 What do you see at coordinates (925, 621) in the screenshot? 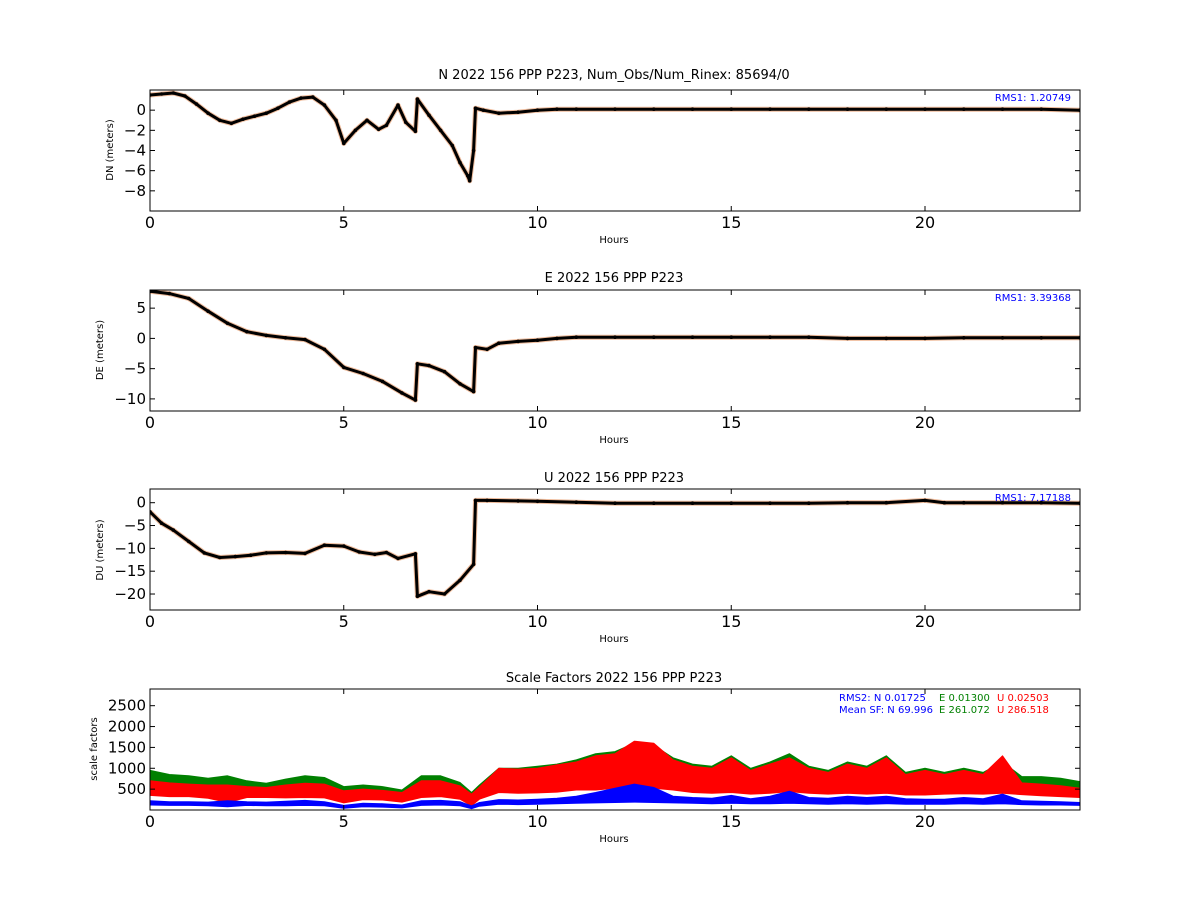
I see `x-tick-label: 20` at bounding box center [925, 621].